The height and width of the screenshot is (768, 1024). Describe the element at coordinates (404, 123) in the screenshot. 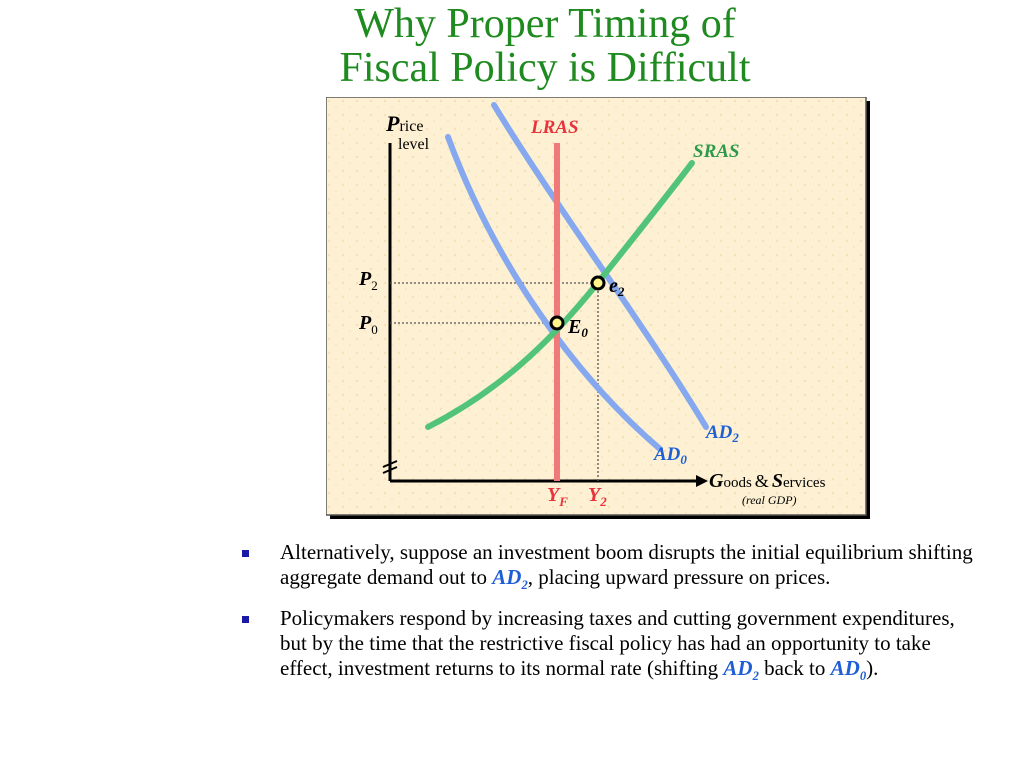

I see `price-level-label: Price` at that location.